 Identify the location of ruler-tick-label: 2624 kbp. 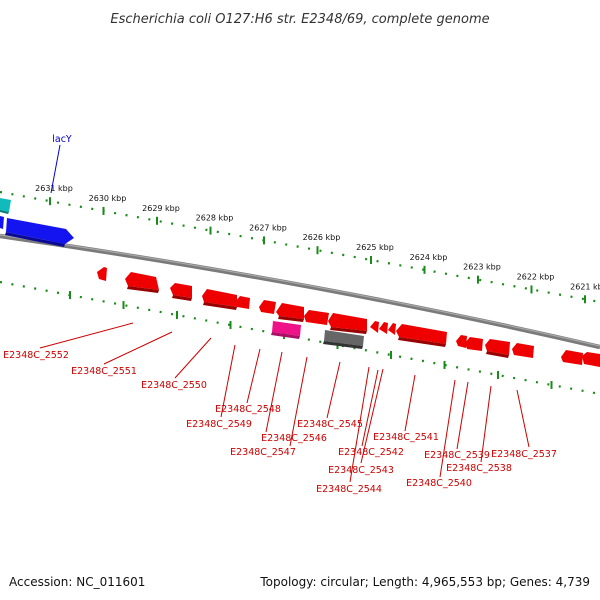
(429, 257).